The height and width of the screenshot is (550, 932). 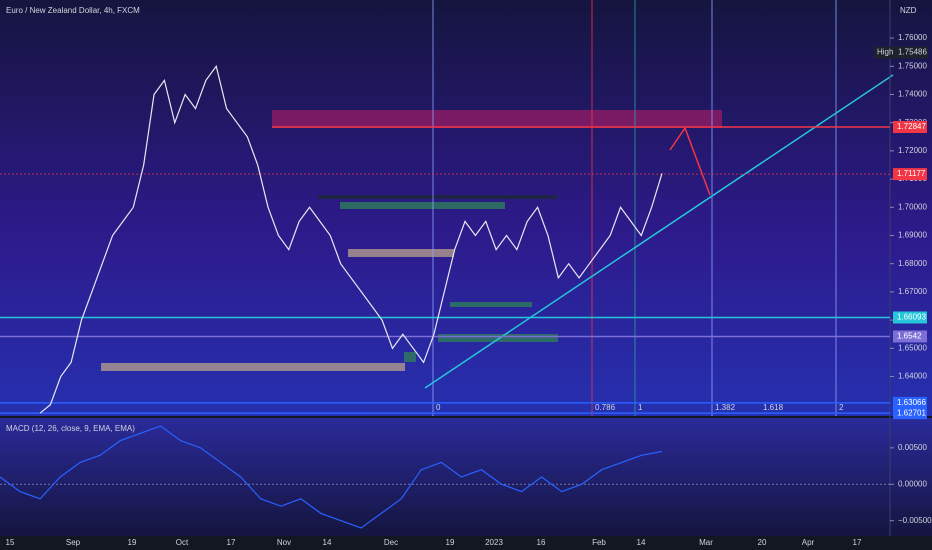 What do you see at coordinates (908, 10) in the screenshot?
I see `currency: NZD` at bounding box center [908, 10].